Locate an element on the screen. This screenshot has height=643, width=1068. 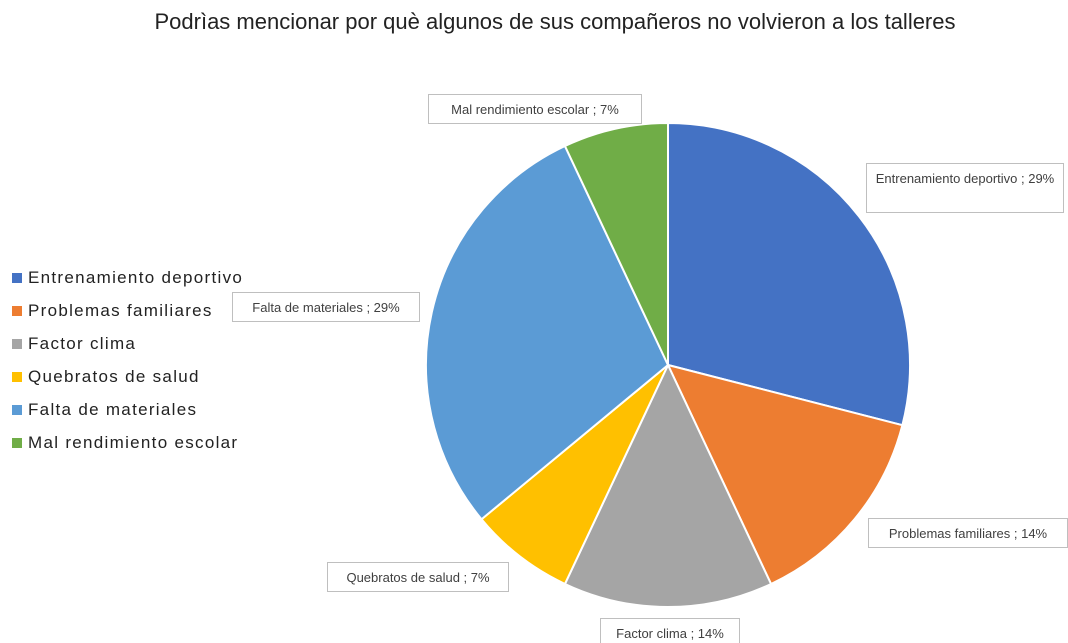
legend-label: Falta de materiales is located at coordinates (113, 409).